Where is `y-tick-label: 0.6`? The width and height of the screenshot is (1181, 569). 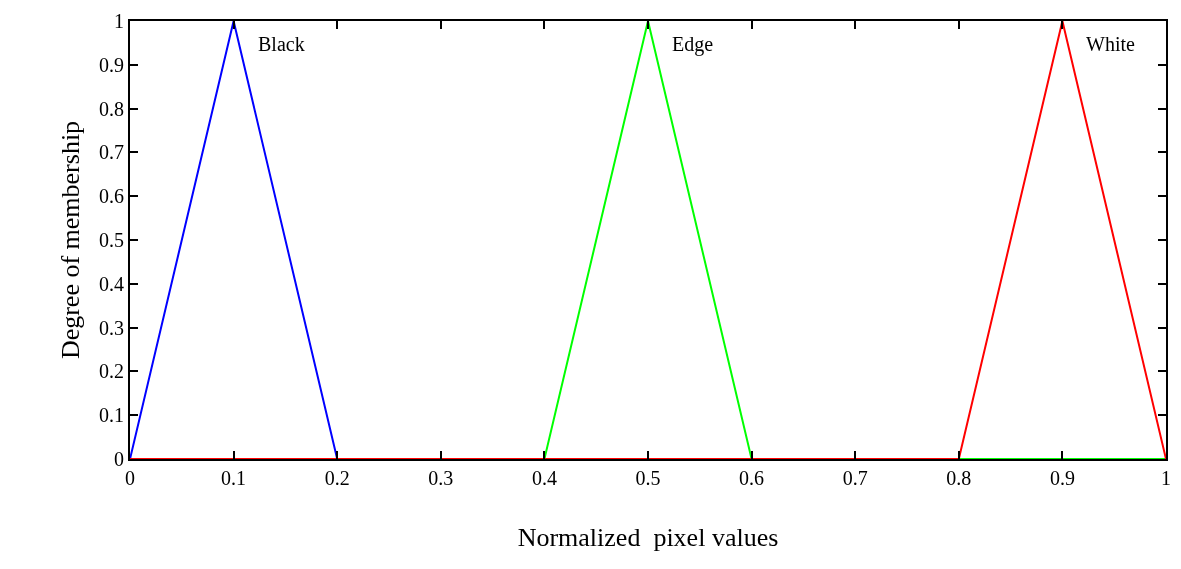
y-tick-label: 0.6 is located at coordinates (111, 196).